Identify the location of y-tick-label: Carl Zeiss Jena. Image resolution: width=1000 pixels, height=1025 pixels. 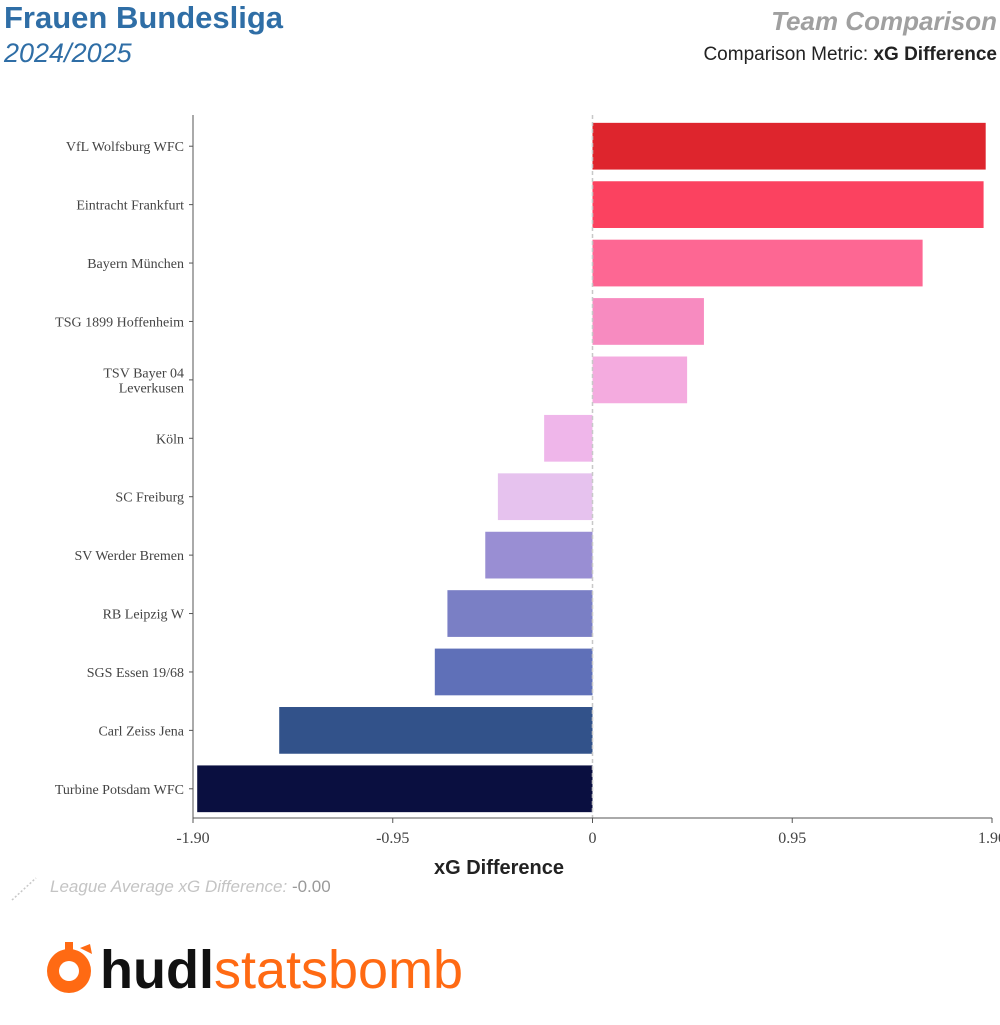
(141, 731).